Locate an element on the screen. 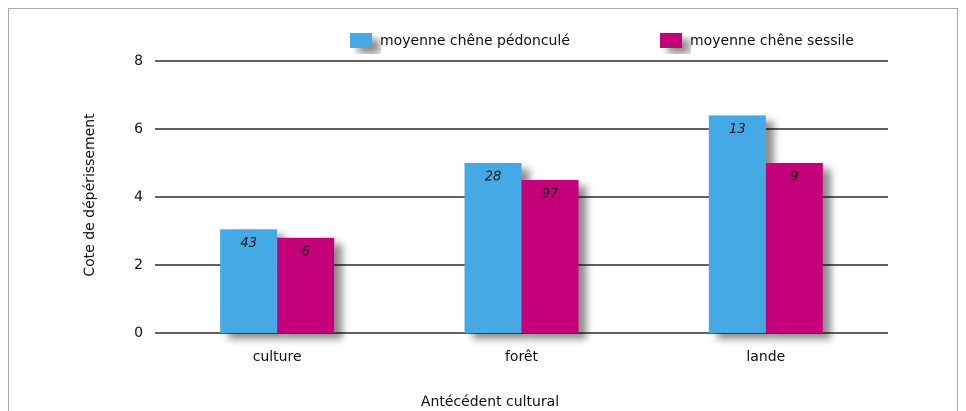 The image size is (966, 411). y-tick-label: 4 is located at coordinates (138, 197).